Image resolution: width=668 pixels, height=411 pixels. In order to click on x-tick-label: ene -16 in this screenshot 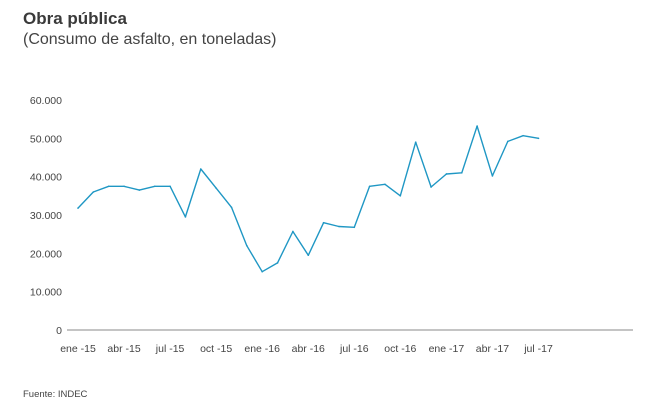, I will do `click(262, 349)`.